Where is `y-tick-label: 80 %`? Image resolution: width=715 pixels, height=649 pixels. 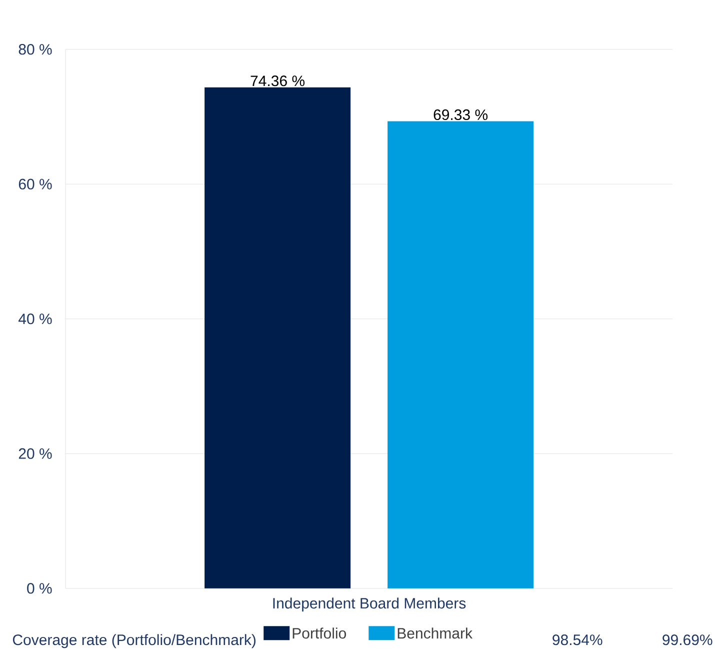
y-tick-label: 80 % is located at coordinates (35, 49).